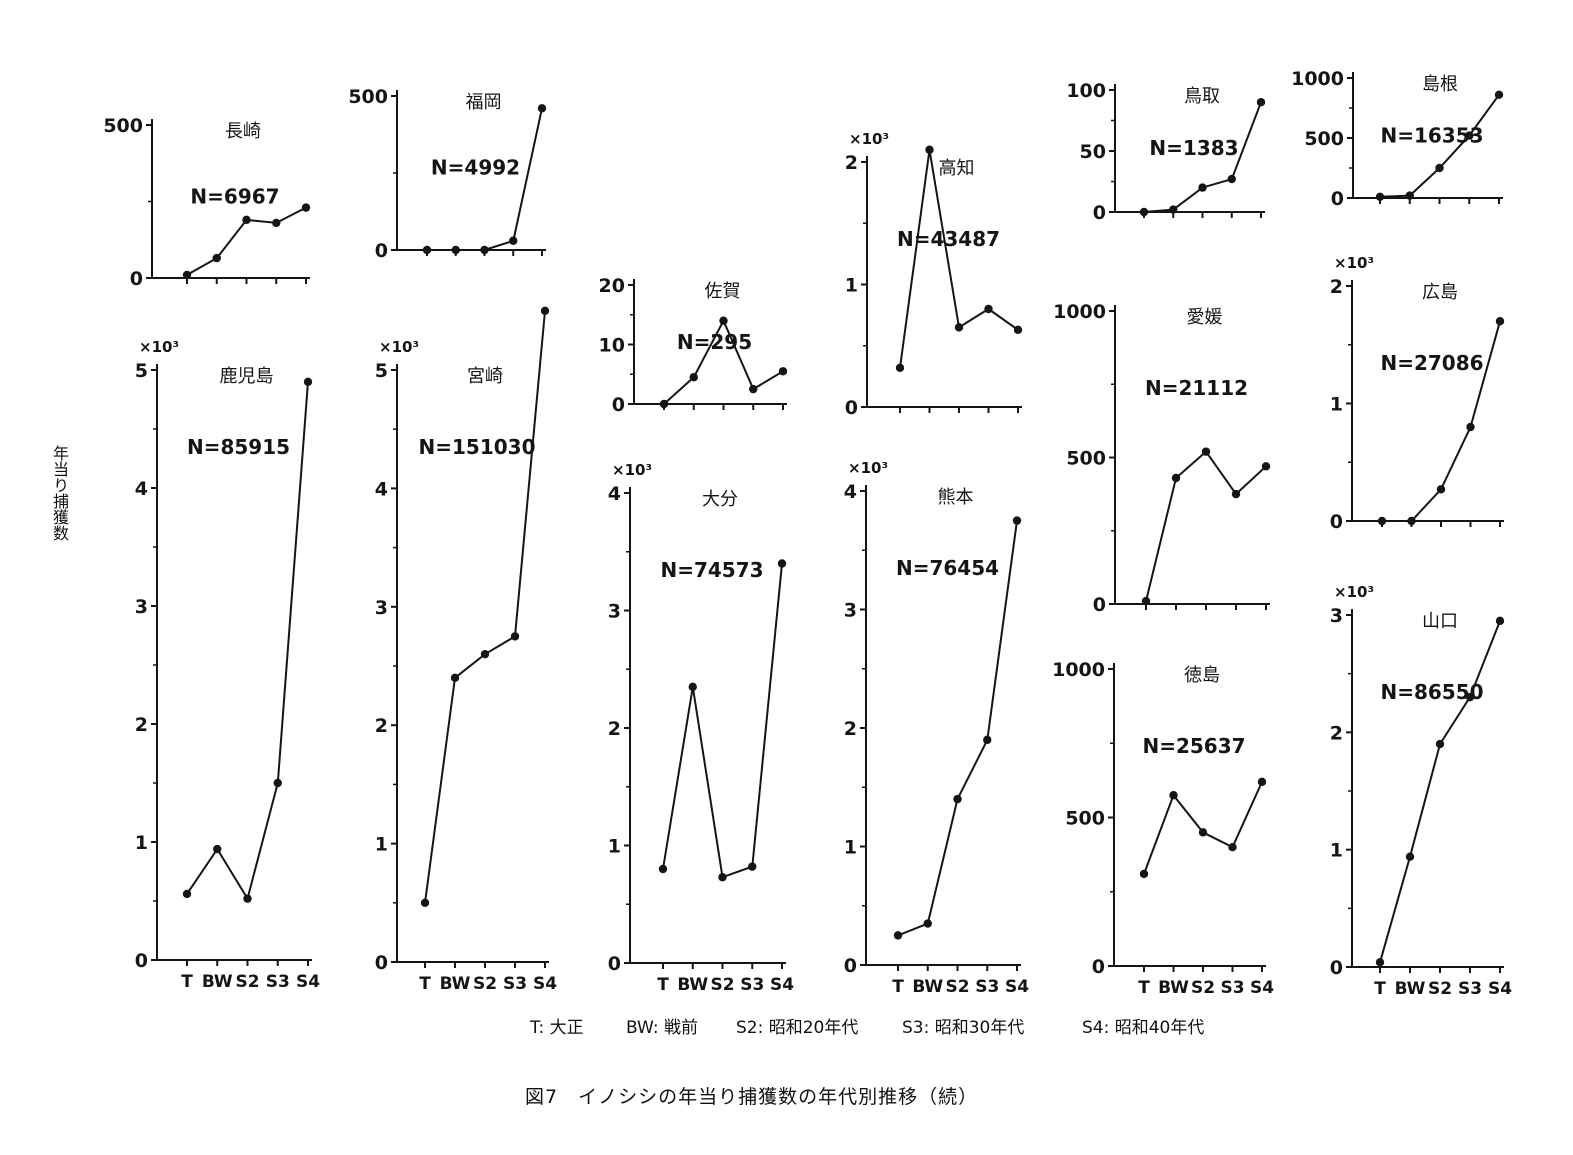 This screenshot has width=1573, height=1155. What do you see at coordinates (711, 570) in the screenshot?
I see `sample-size-label: N=74573` at bounding box center [711, 570].